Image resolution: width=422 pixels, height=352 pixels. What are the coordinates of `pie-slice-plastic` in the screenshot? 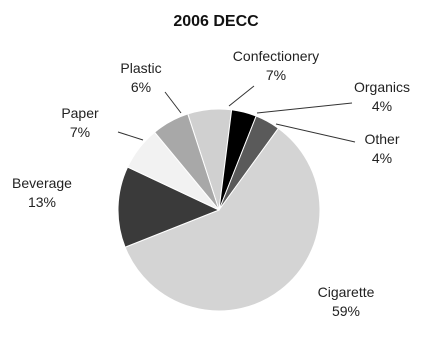 It's located at (186, 162).